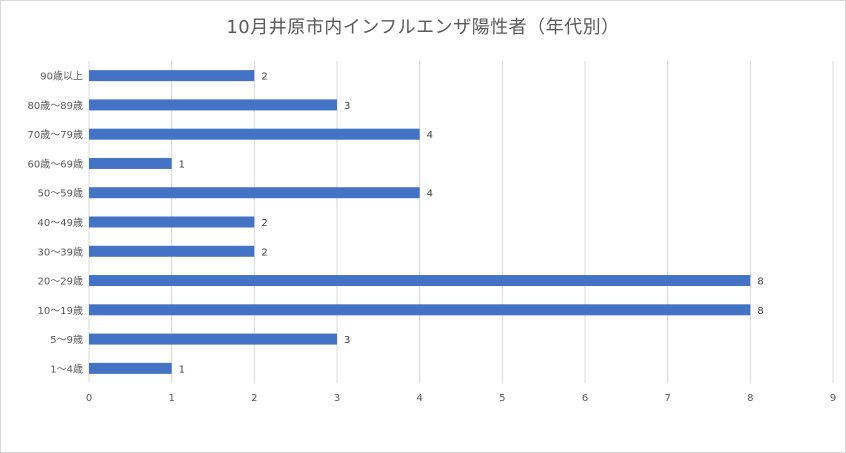  I want to click on data-label-6: 2, so click(264, 252).